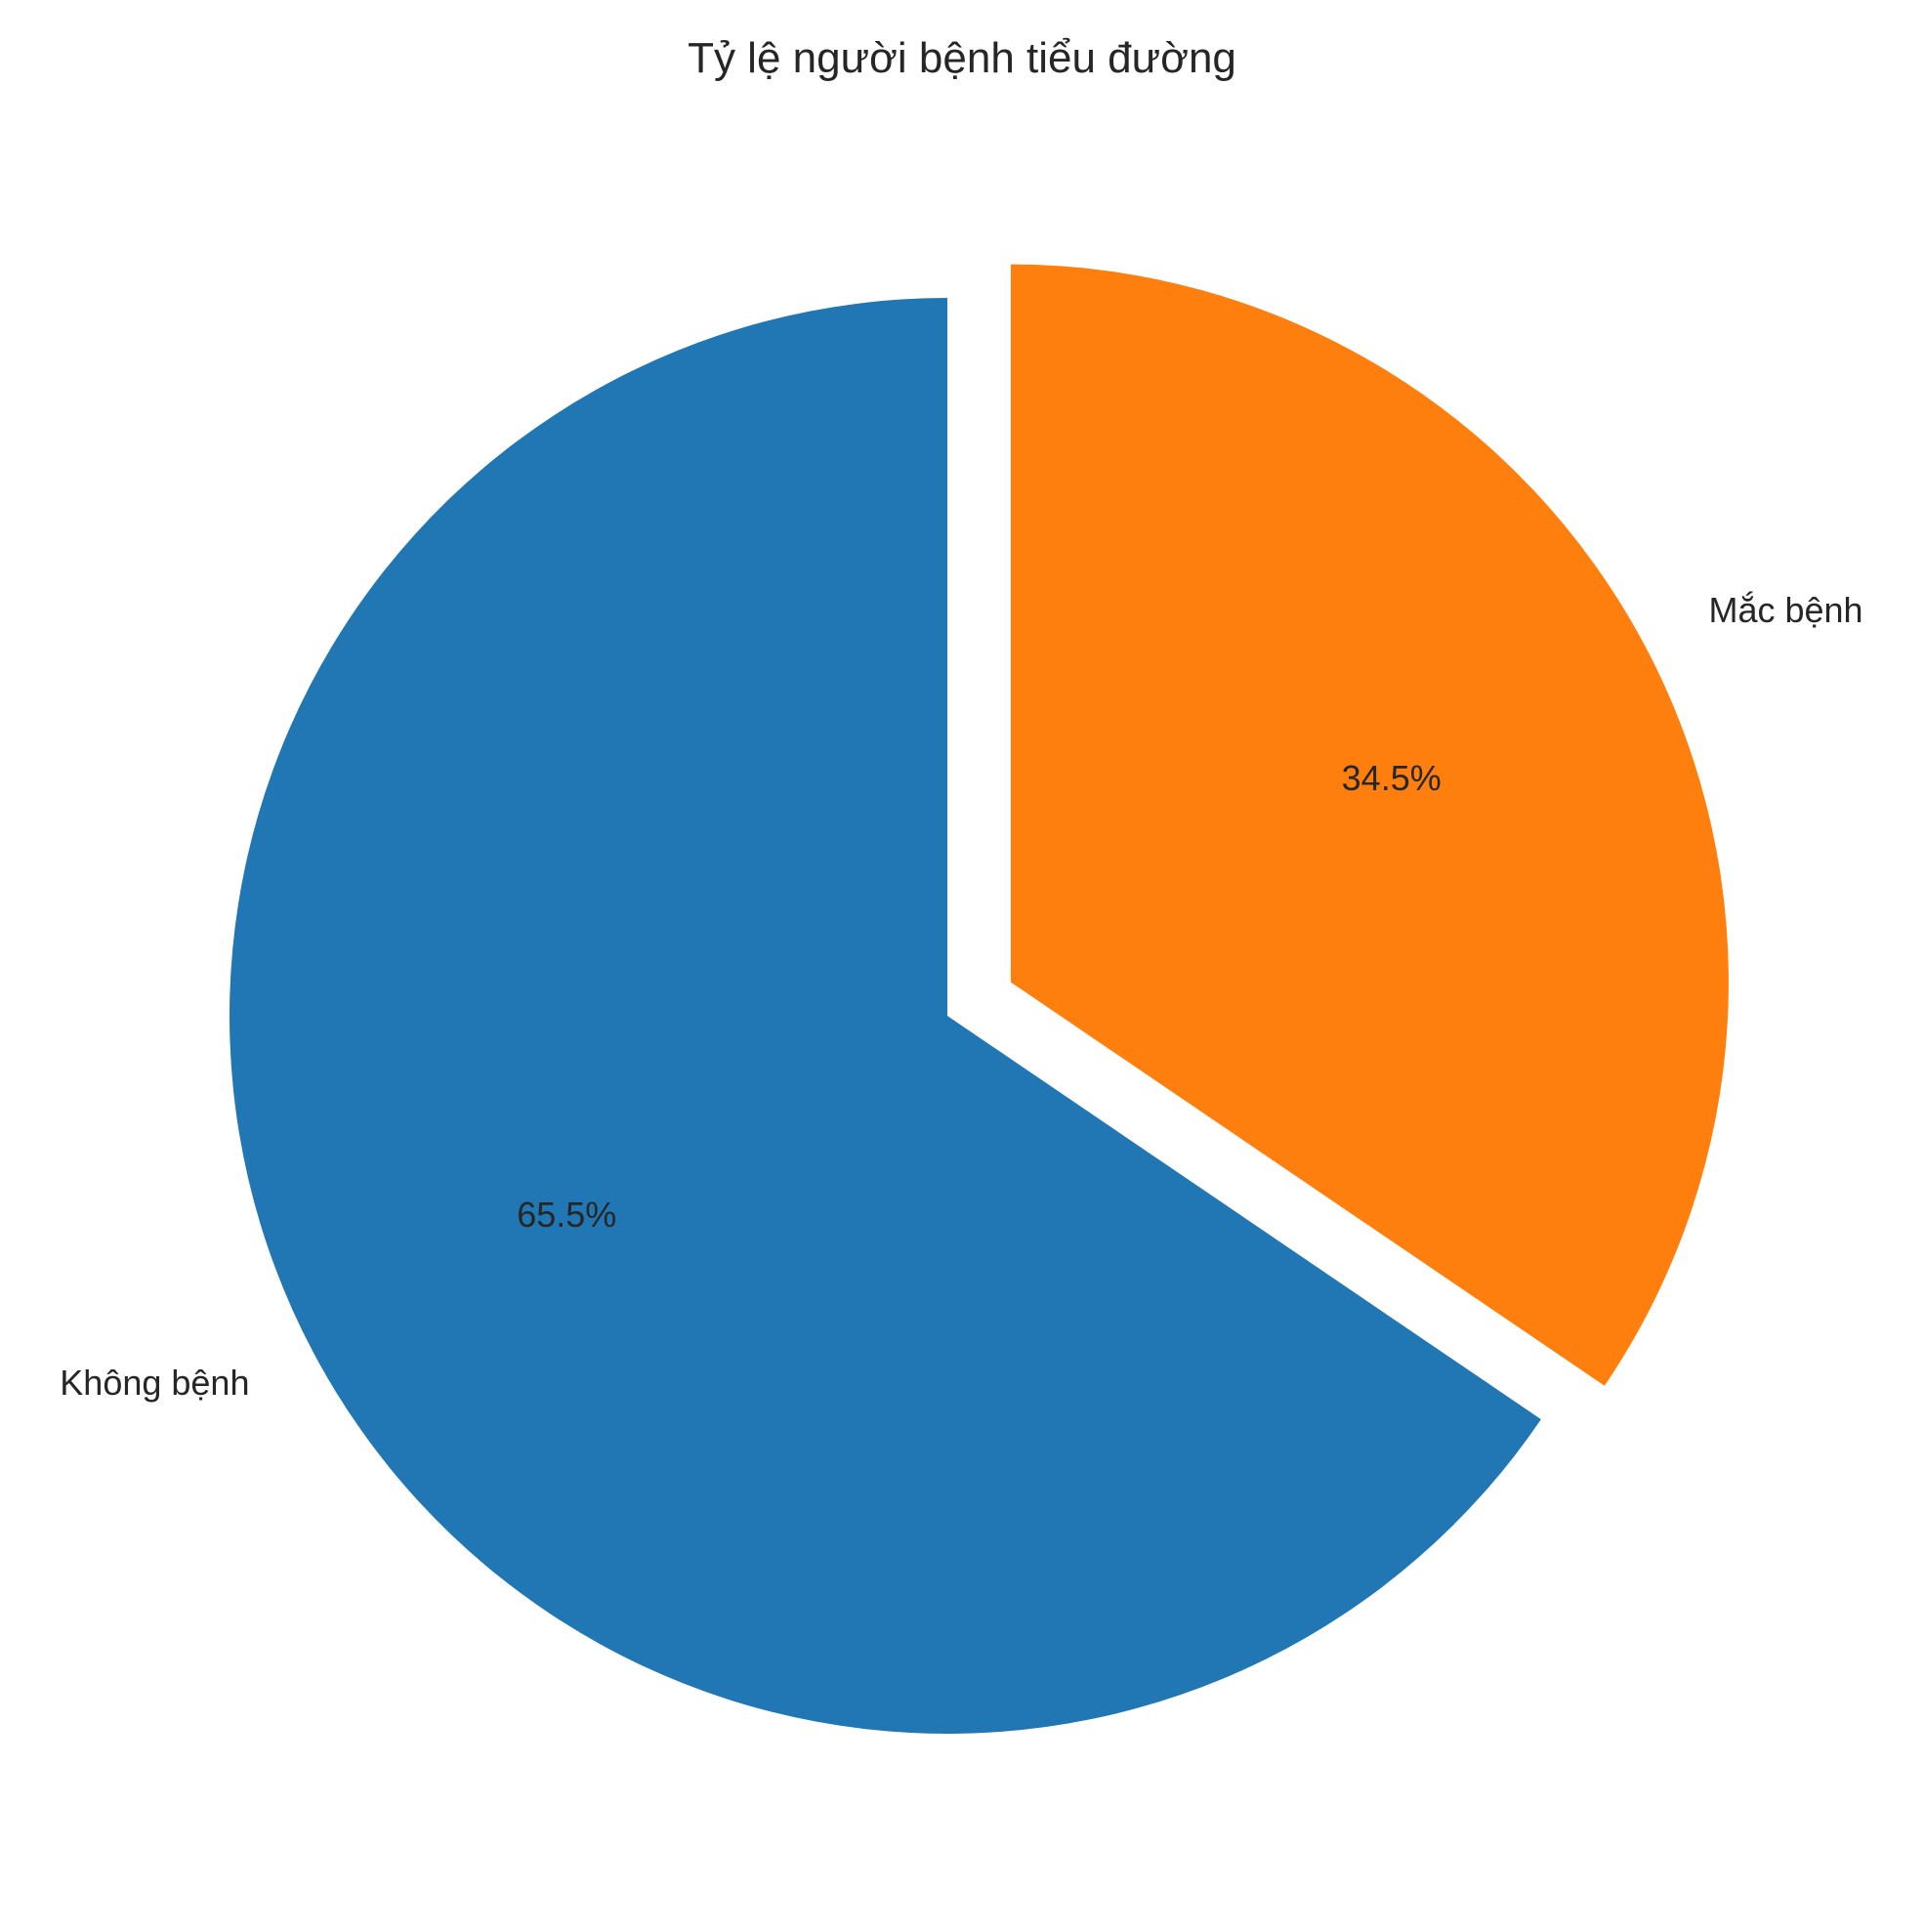 The image size is (1924, 1932). Describe the element at coordinates (962, 58) in the screenshot. I see `chart-title: Tỷ lệ người bệnh tiểu đường` at that location.